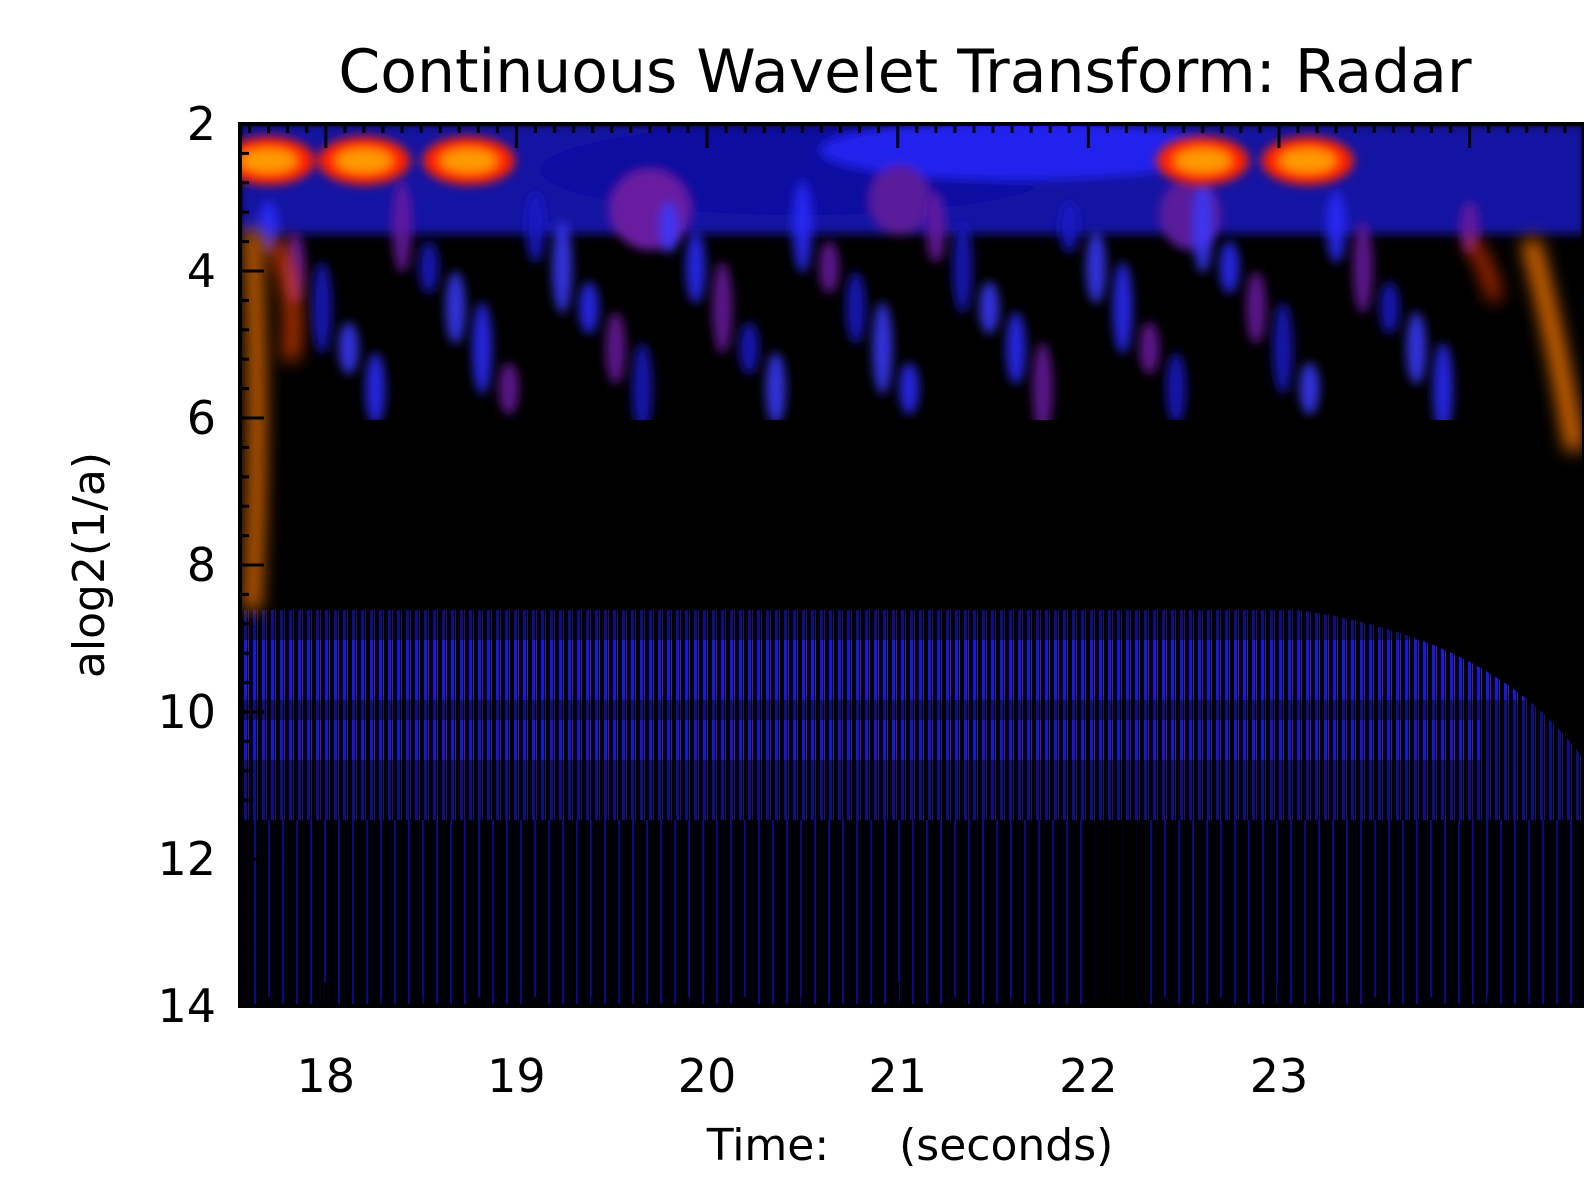 The width and height of the screenshot is (1584, 1178). I want to click on hot-lobes, so click(797, 160).